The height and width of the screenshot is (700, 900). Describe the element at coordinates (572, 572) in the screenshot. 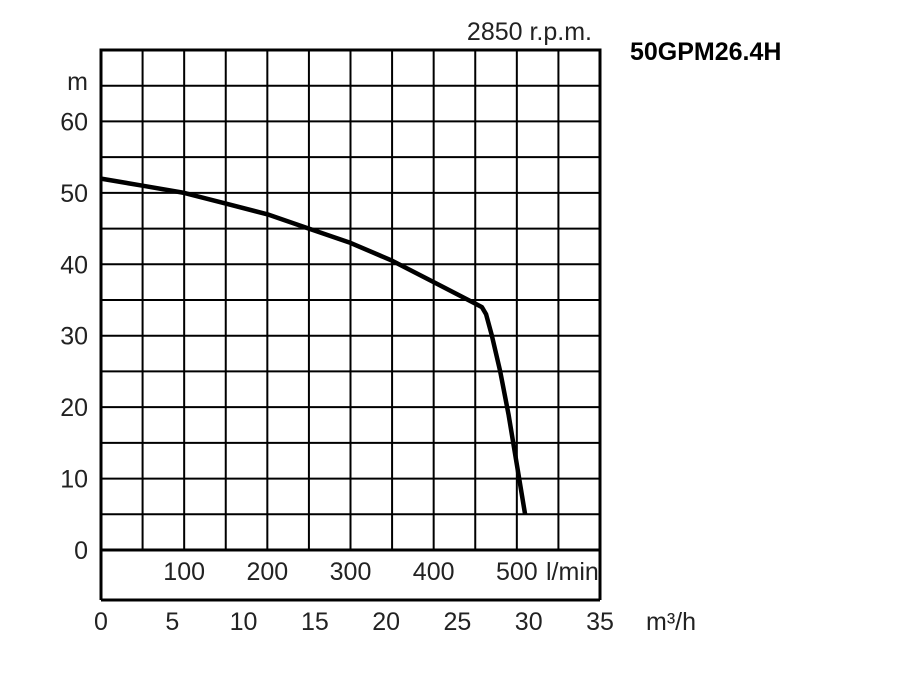

I see `x-unit-lmin-label: l/min` at that location.